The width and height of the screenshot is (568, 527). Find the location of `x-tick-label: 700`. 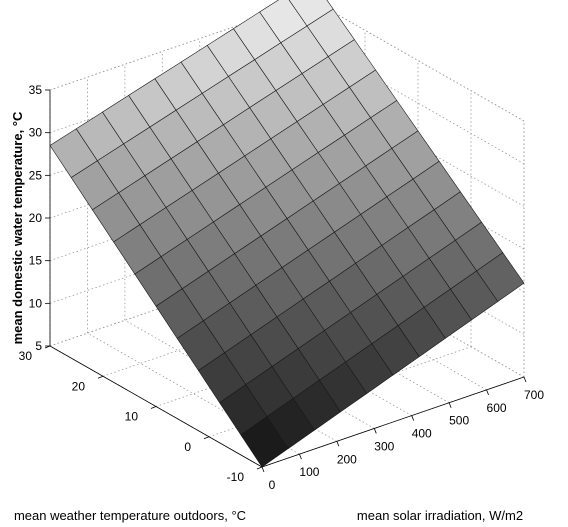

x-tick-label: 700 is located at coordinates (534, 395).